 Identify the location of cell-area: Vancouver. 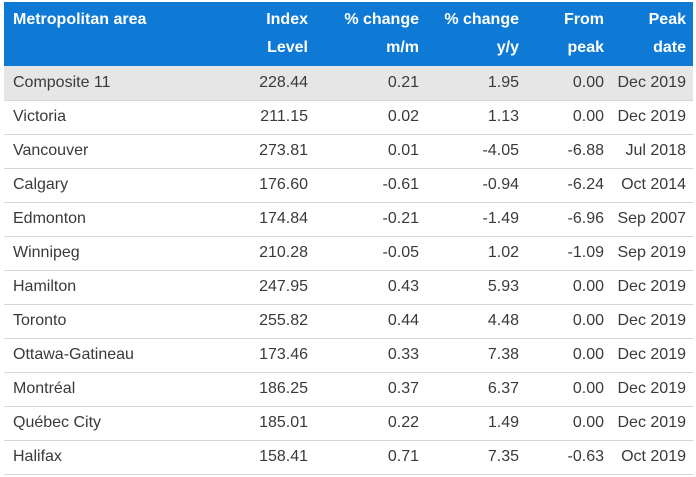
(111, 151).